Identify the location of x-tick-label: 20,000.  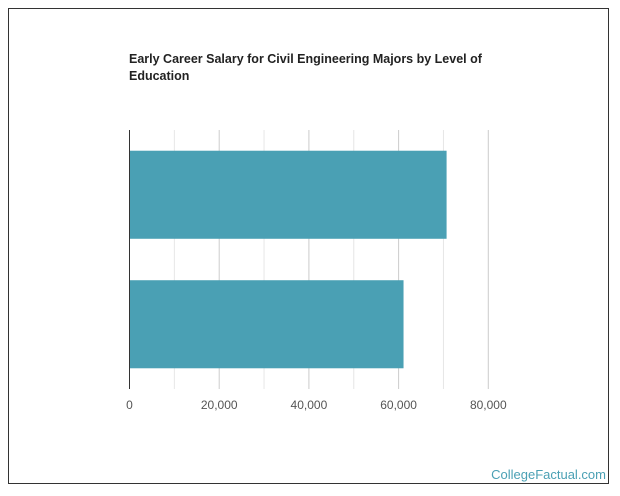
(219, 405).